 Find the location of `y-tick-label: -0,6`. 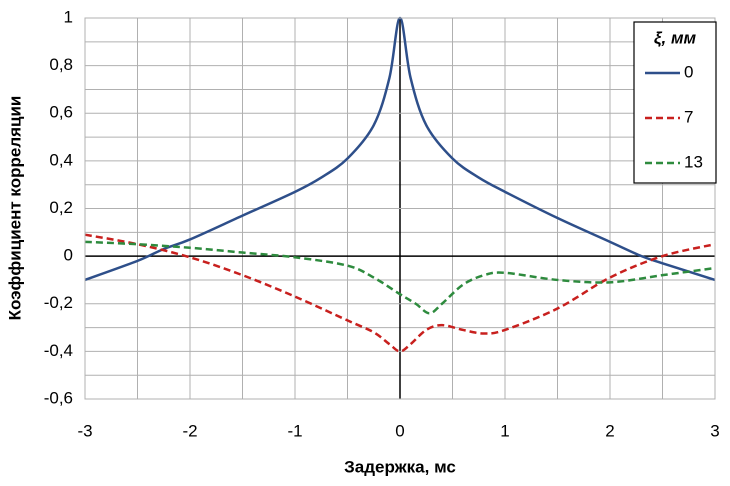

y-tick-label: -0,6 is located at coordinates (58, 397).